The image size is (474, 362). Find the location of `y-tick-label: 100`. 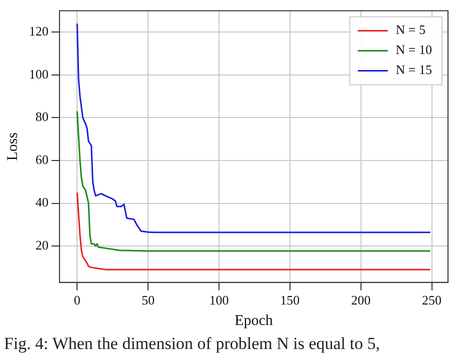

y-tick-label: 100 is located at coordinates (38, 74).